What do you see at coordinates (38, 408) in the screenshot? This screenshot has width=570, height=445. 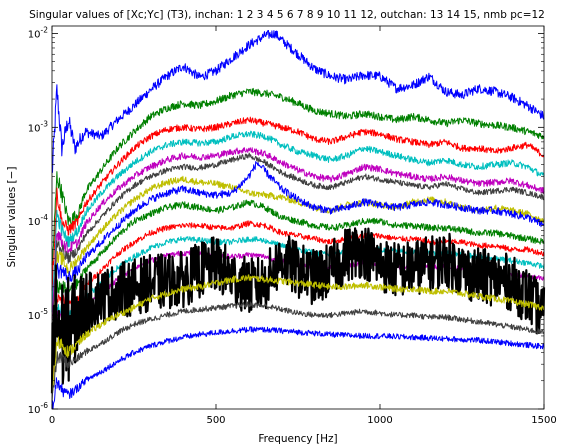 I see `y-tick-label: 10⁻⁶` at bounding box center [38, 408].